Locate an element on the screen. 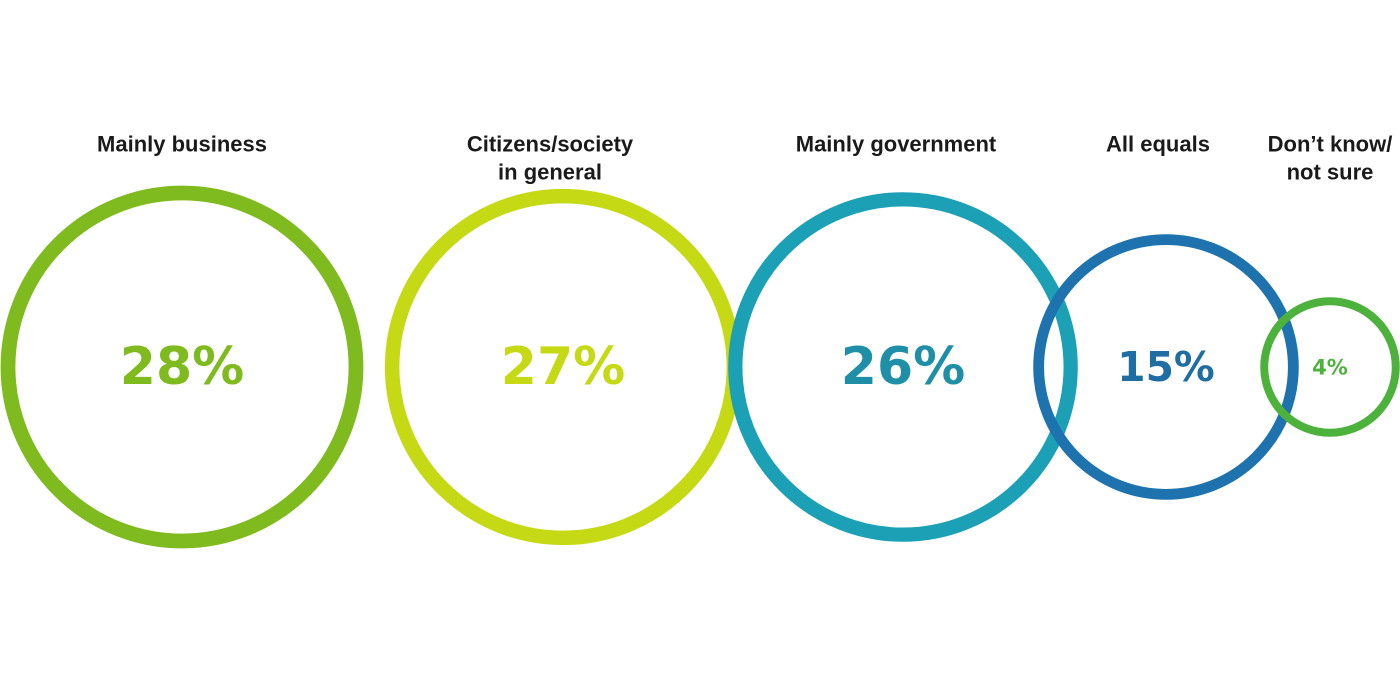  category-label: Citizens/society is located at coordinates (550, 144).